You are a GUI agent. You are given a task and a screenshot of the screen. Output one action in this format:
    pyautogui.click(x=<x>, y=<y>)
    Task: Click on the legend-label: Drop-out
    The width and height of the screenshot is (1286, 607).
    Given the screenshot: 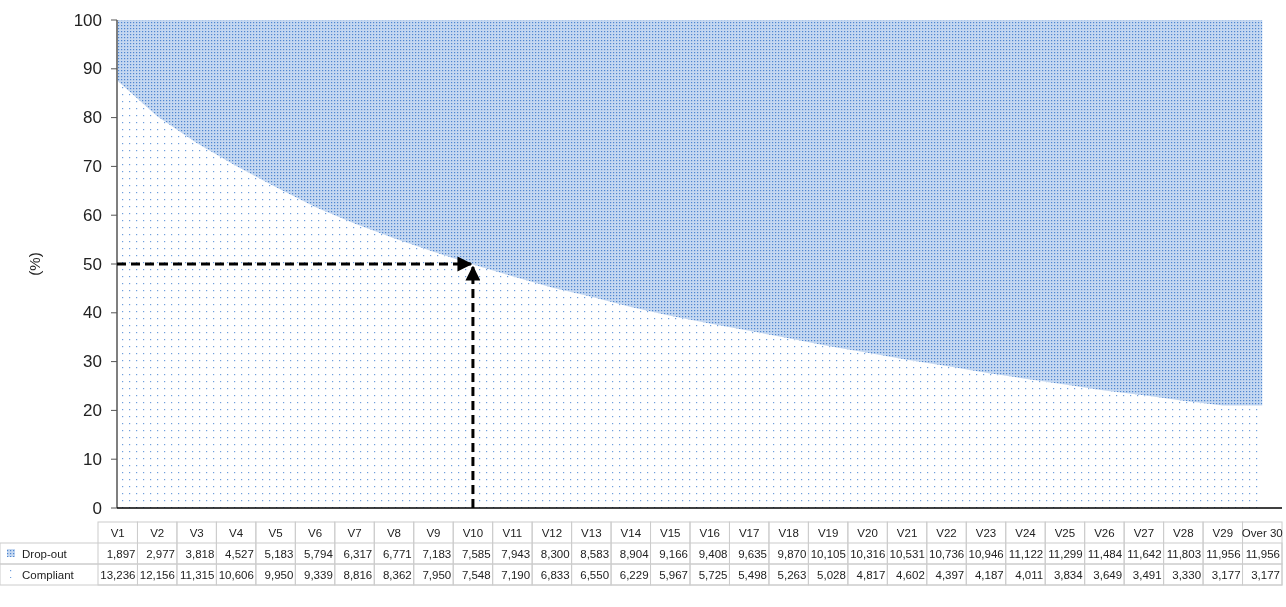 What is the action you would take?
    pyautogui.click(x=45, y=553)
    